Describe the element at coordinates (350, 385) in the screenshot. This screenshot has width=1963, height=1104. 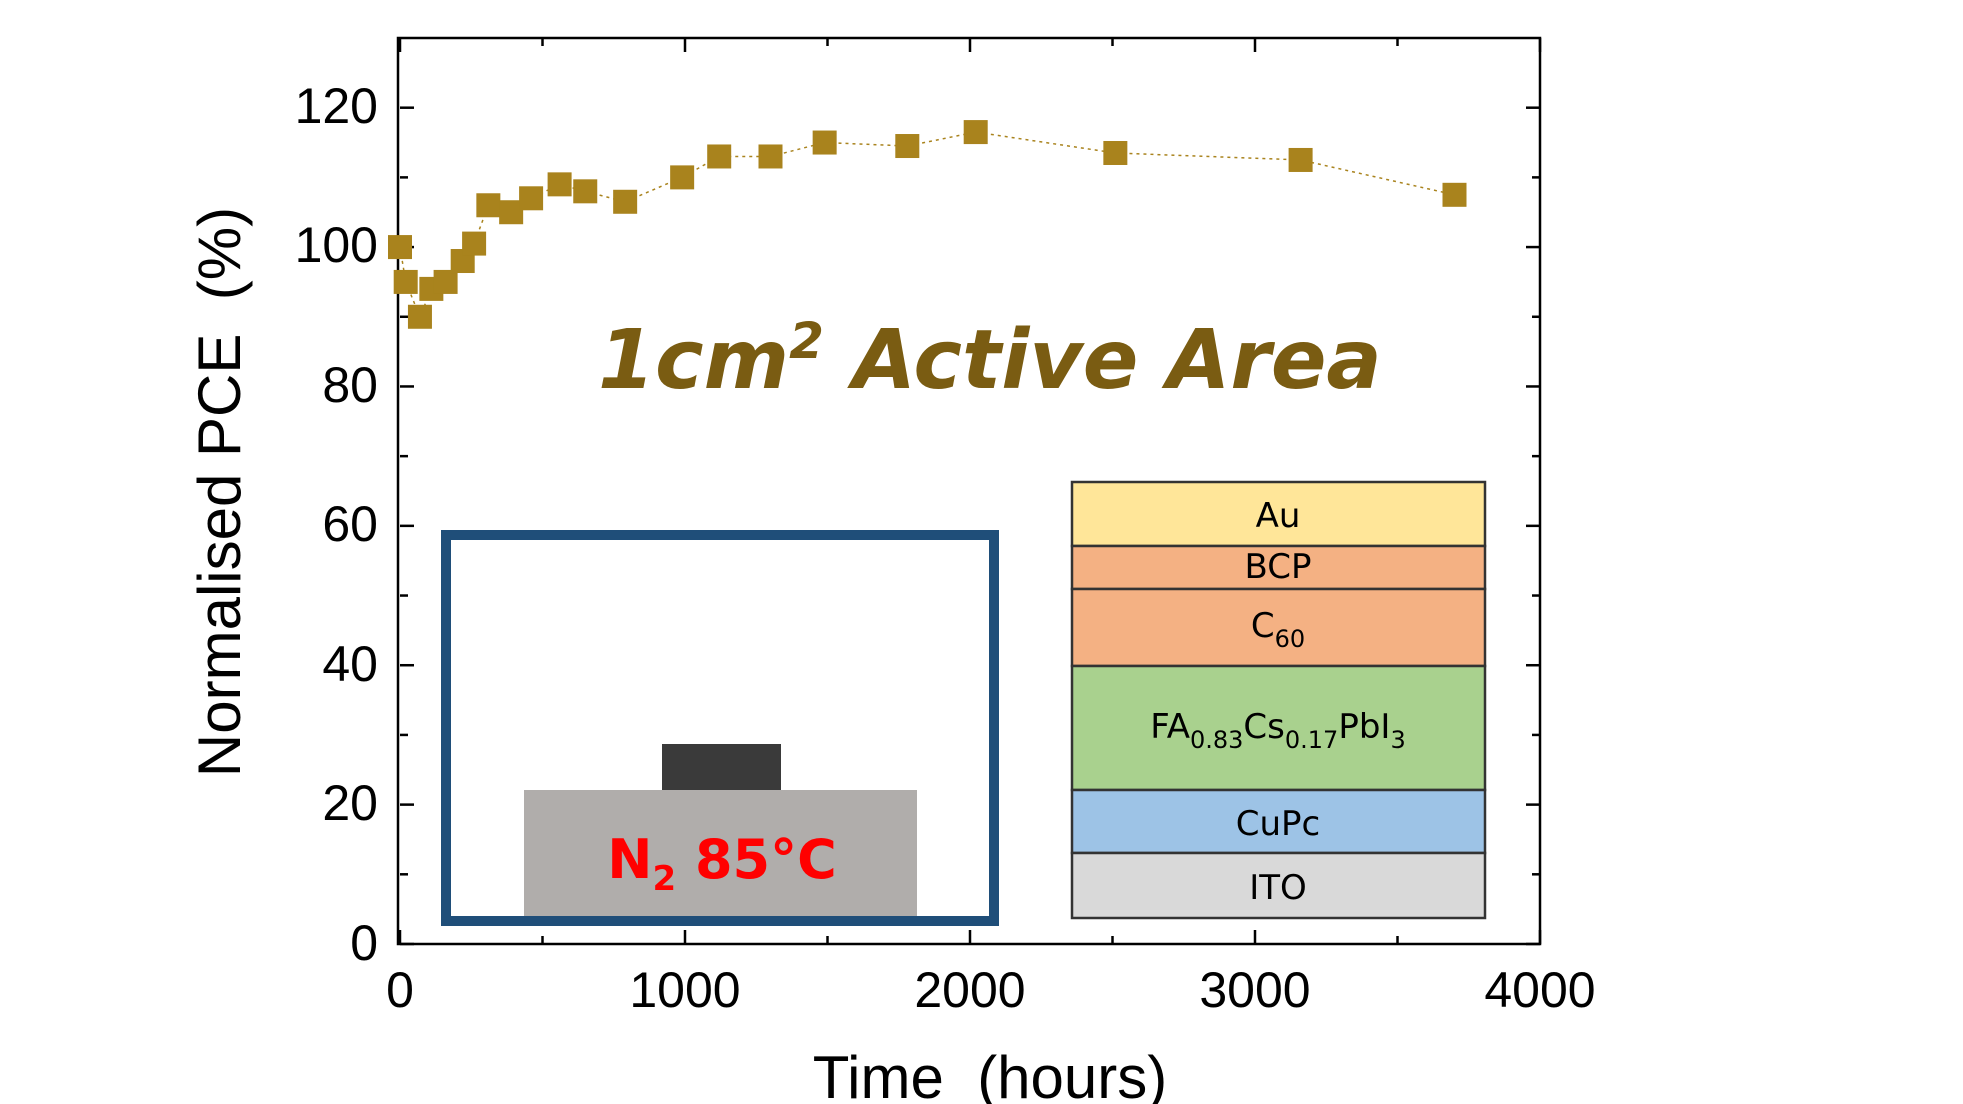
I see `y-tick-label: 80` at that location.